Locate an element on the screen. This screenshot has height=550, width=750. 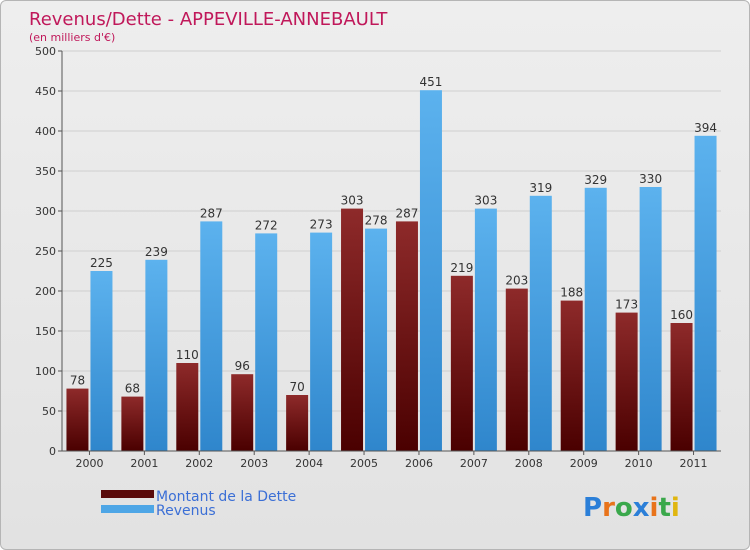
y-tick-label: 300 is located at coordinates (45, 211).